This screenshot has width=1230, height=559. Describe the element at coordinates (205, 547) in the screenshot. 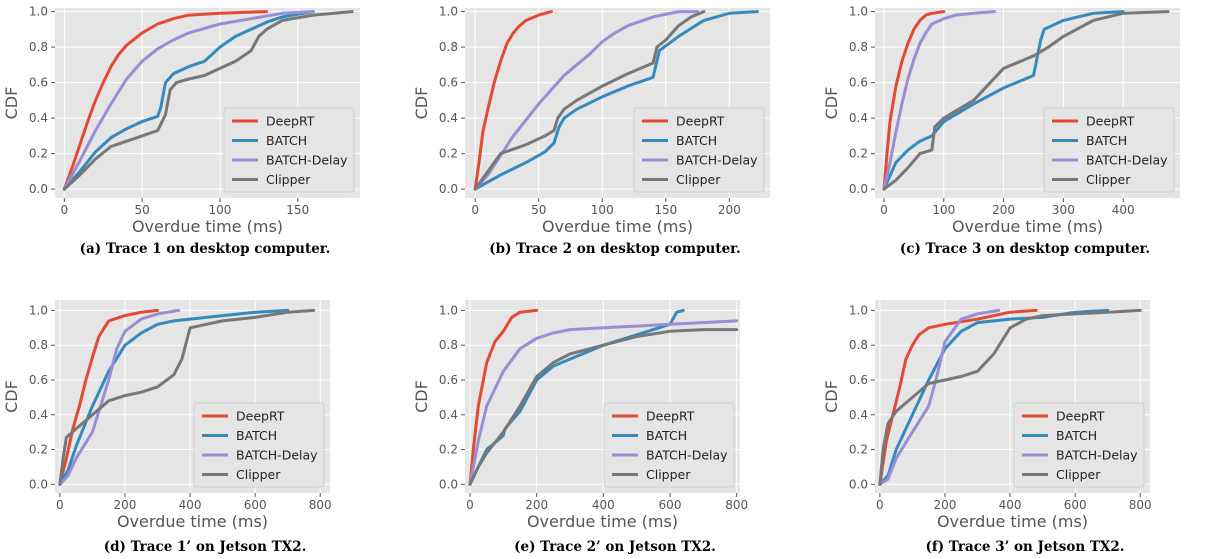

I see `chart-d-caption: (d) Trace 1’ on Jetson TX2.` at that location.